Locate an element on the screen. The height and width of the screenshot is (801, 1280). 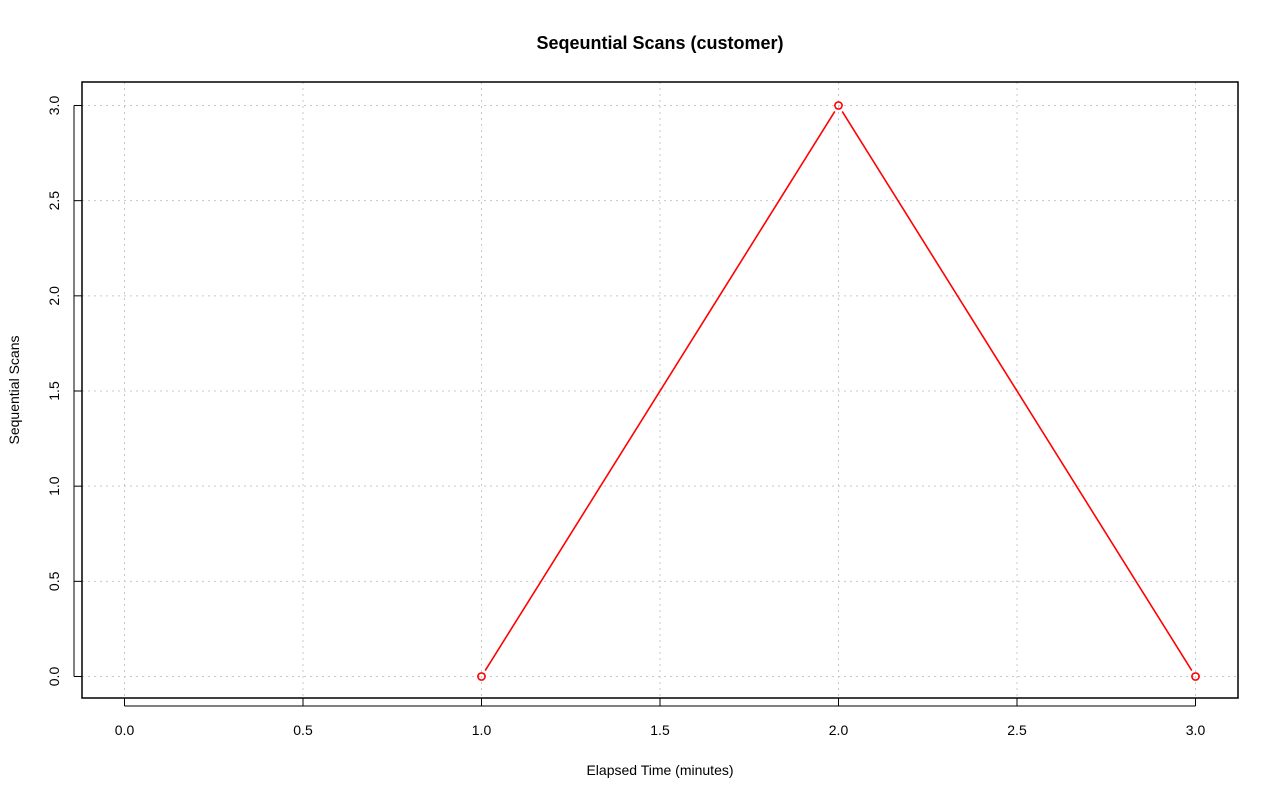
y-tick-label: 1.5 is located at coordinates (54, 391).